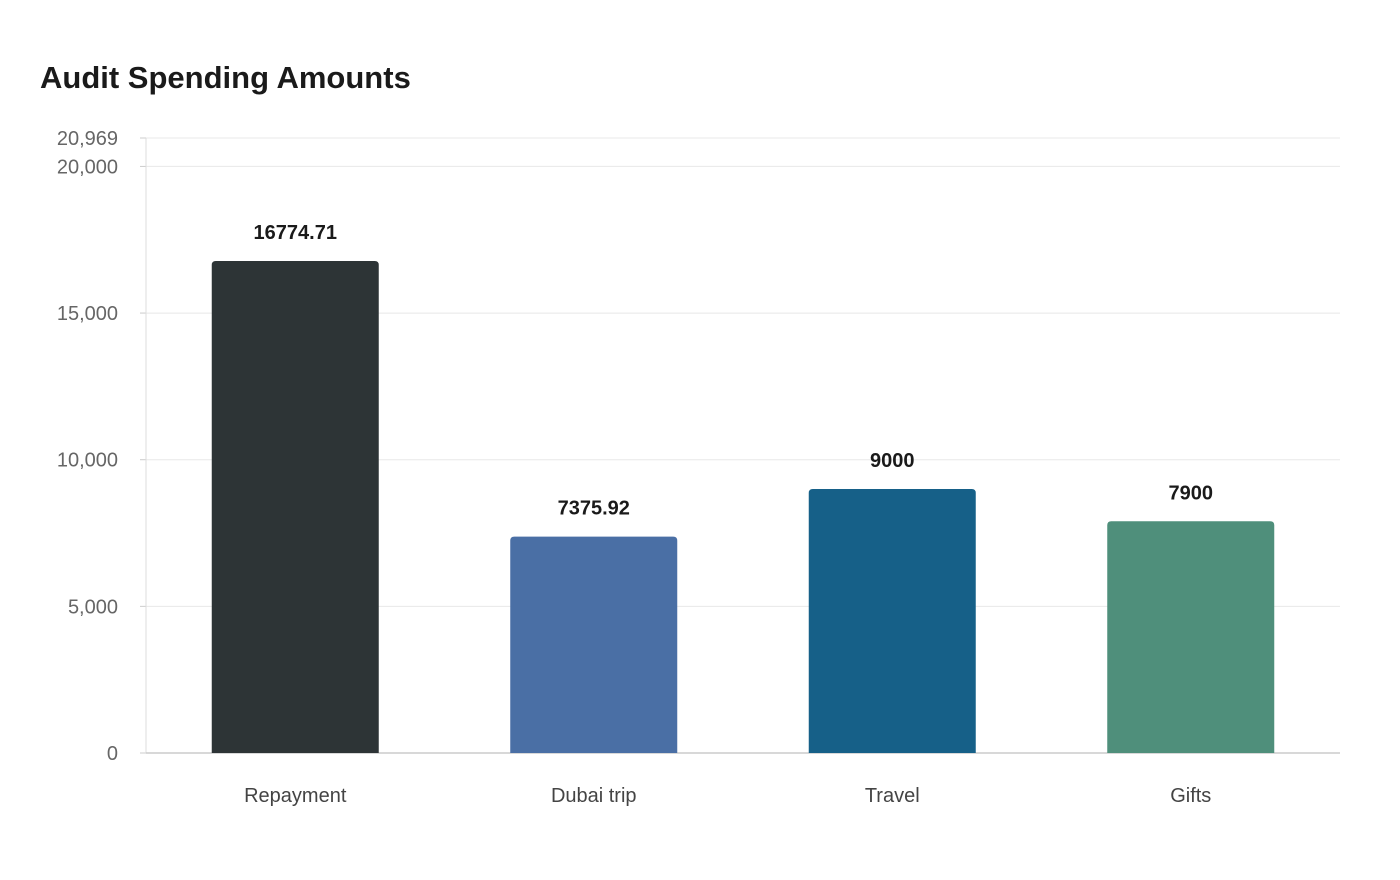 The image size is (1400, 880). I want to click on y-tick-label: 15,000, so click(87, 314).